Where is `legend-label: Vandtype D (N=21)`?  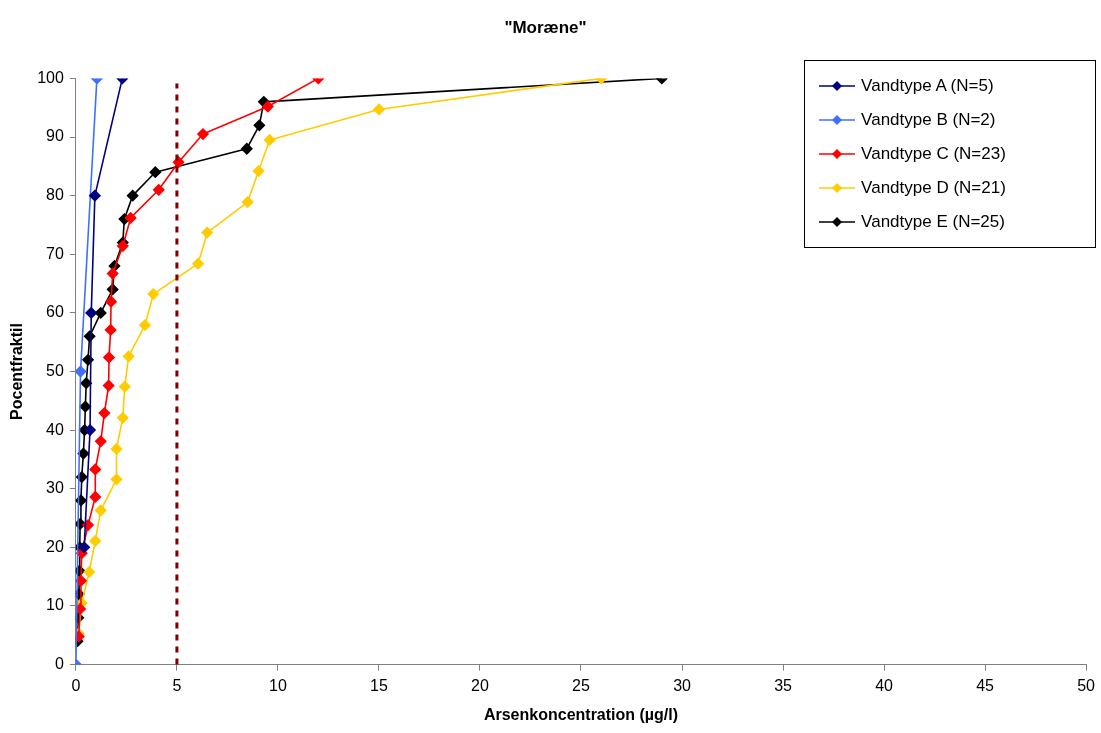
legend-label: Vandtype D (N=21) is located at coordinates (933, 188).